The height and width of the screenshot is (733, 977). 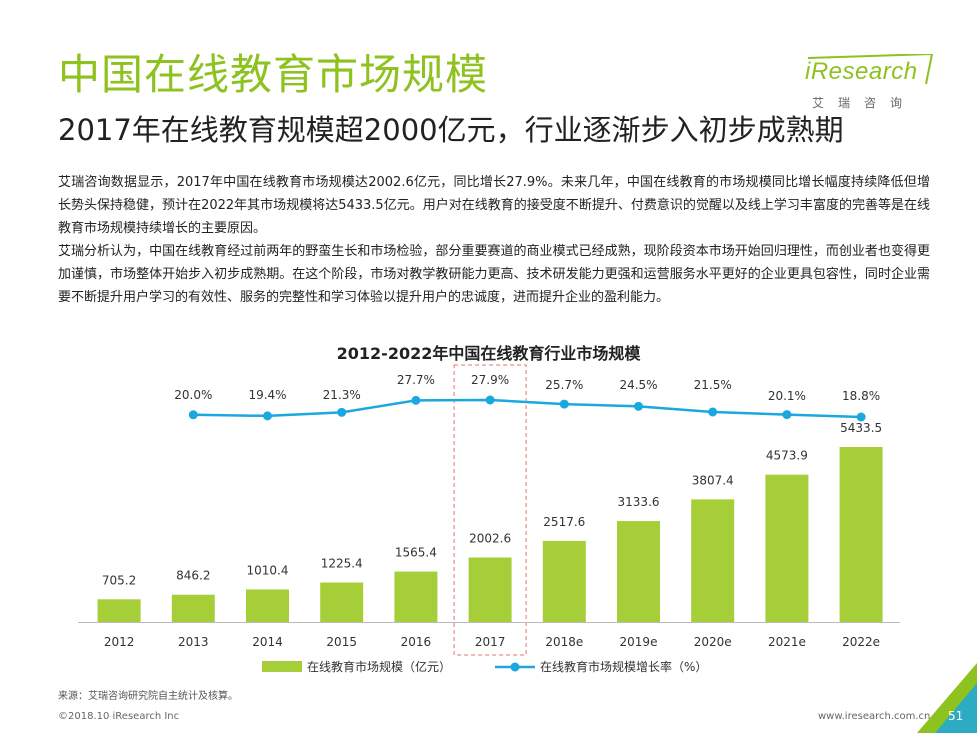 What do you see at coordinates (861, 71) in the screenshot?
I see `logo-text: iResearch` at bounding box center [861, 71].